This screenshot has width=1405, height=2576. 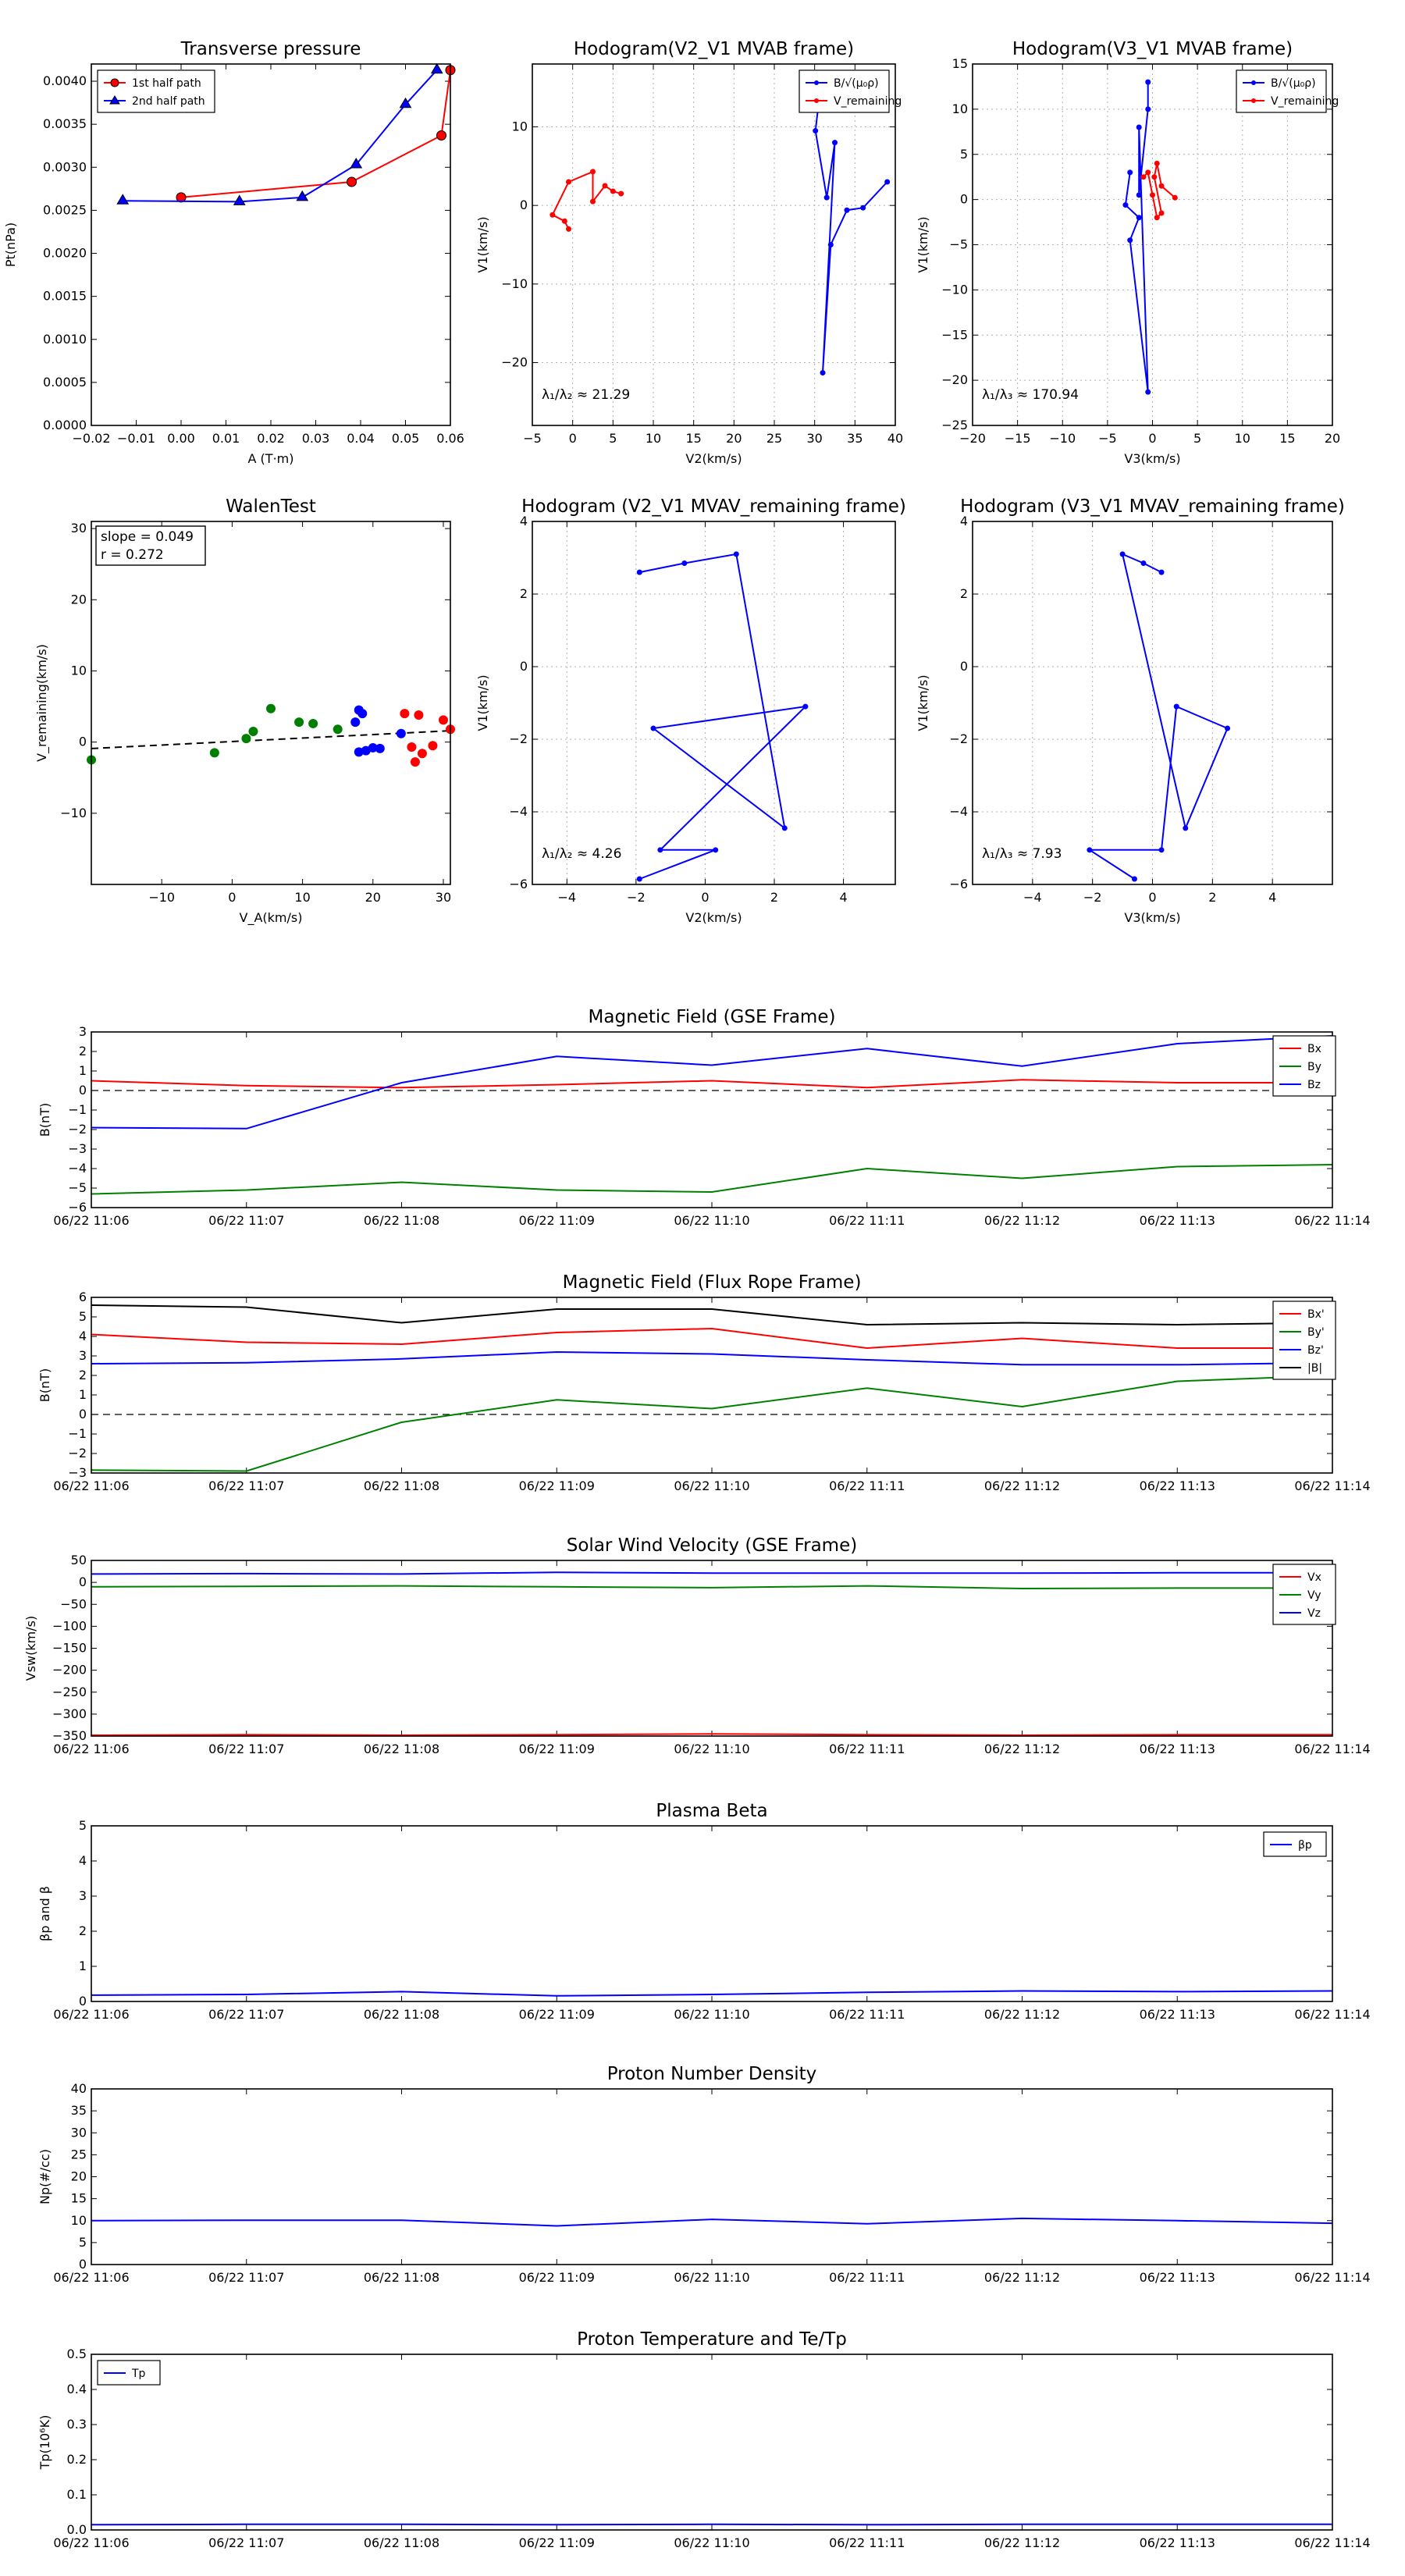 What do you see at coordinates (226, 439) in the screenshot?
I see `x-tick-label: 0.01` at bounding box center [226, 439].